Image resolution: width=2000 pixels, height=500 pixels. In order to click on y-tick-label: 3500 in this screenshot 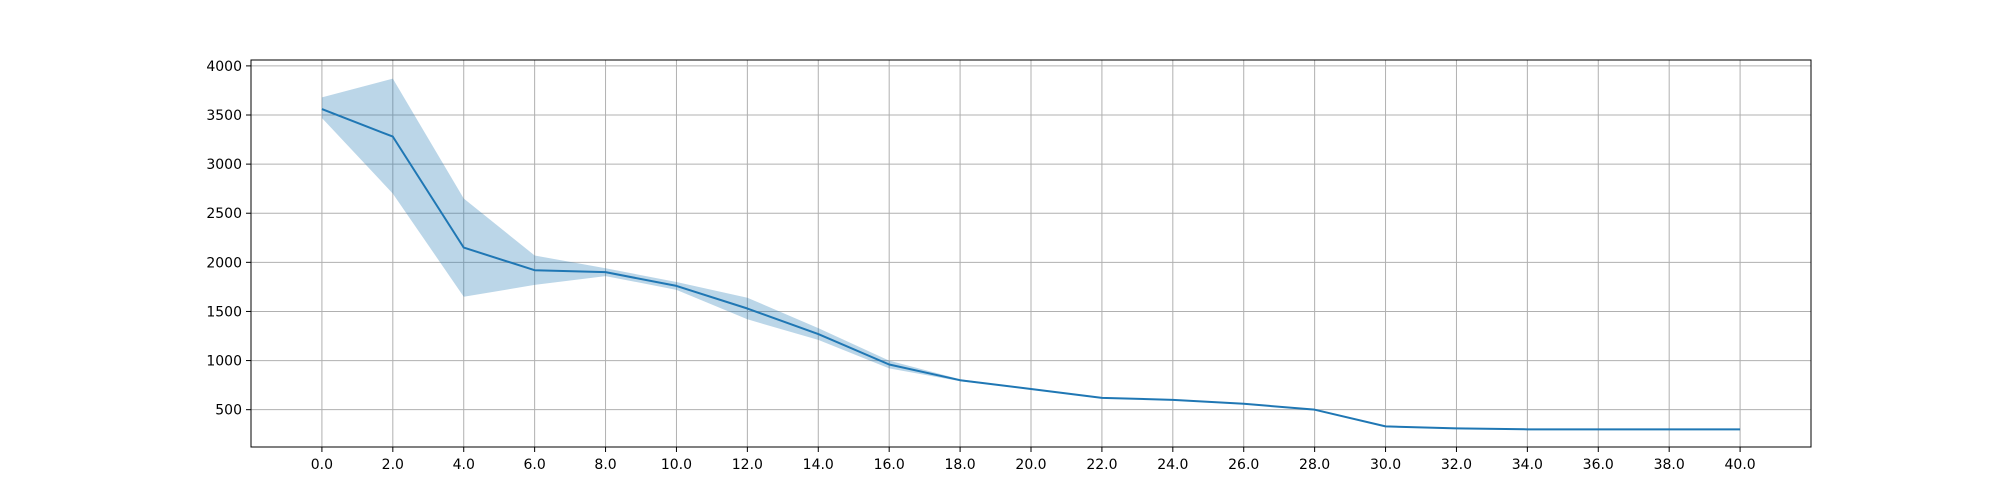, I will do `click(224, 116)`.